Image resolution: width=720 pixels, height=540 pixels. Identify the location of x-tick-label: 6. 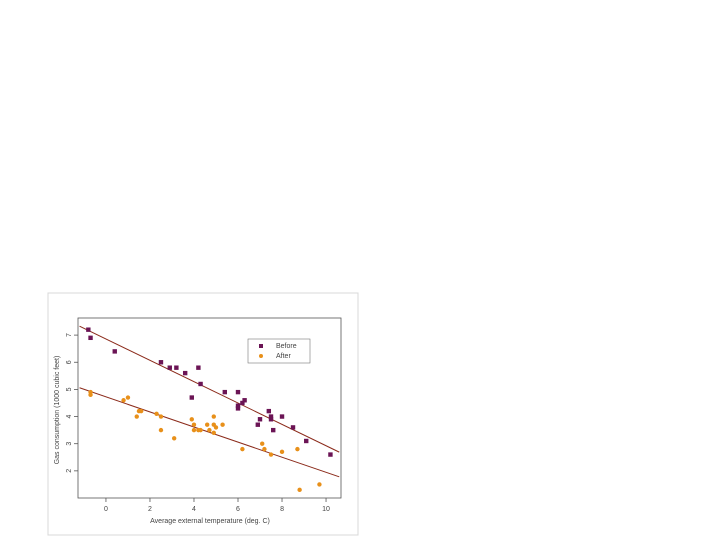
(238, 509).